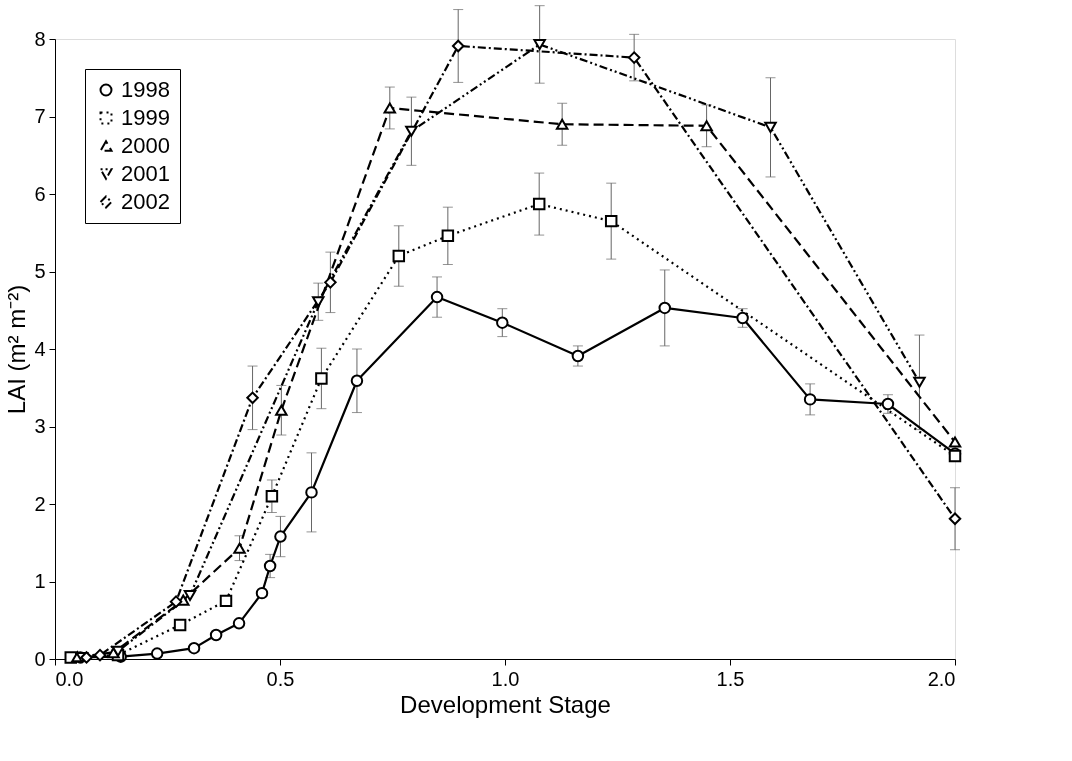 Image resolution: width=1072 pixels, height=761 pixels. Describe the element at coordinates (17, 349) in the screenshot. I see `y-axis-title: LAI (m² m⁻²)` at that location.